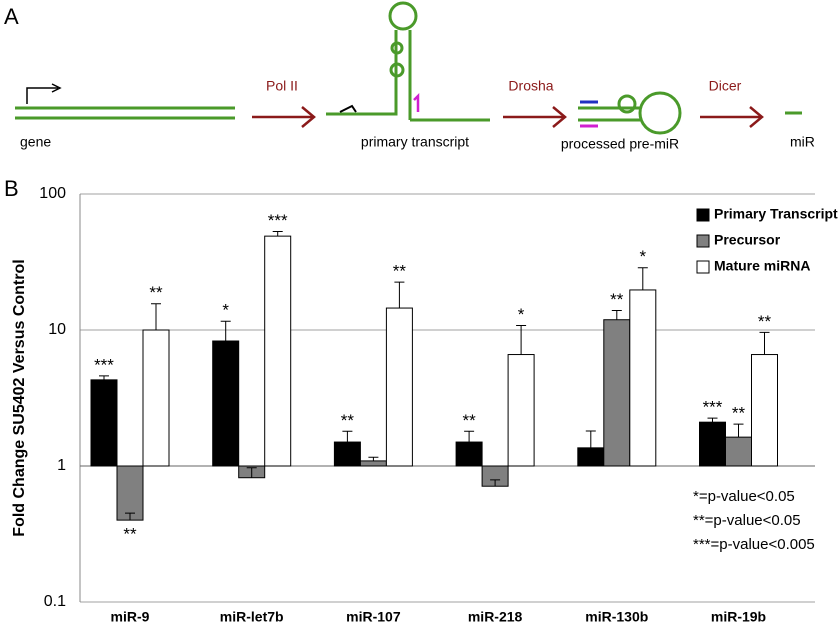  What do you see at coordinates (776, 214) in the screenshot?
I see `legend-label: Primary Transcript` at bounding box center [776, 214].